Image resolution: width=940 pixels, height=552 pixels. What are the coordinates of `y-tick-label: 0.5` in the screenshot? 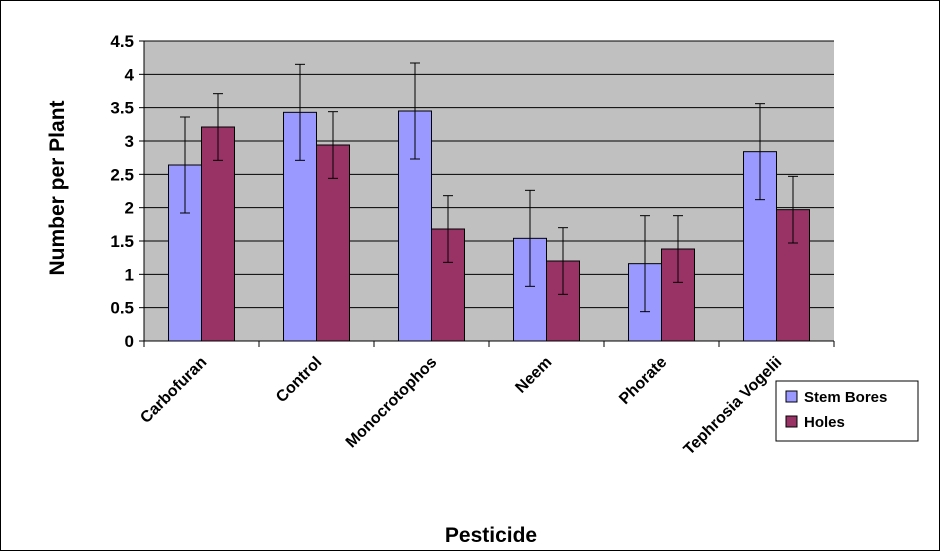 It's located at (122, 308).